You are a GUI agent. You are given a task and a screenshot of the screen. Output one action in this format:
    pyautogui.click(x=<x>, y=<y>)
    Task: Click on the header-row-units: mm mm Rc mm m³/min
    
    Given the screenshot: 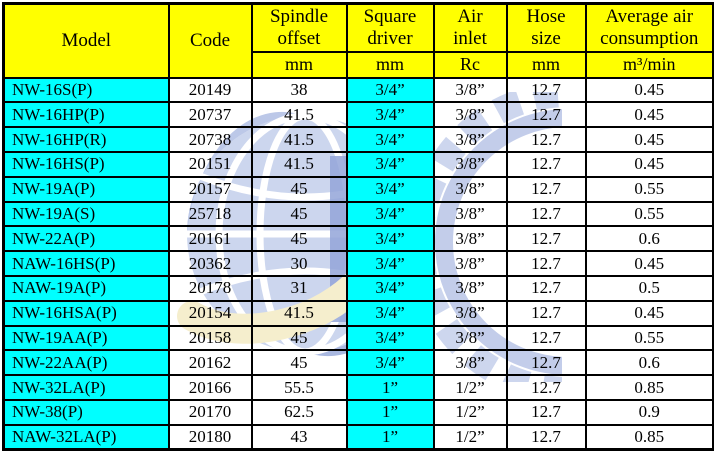 What is the action you would take?
    pyautogui.click(x=359, y=64)
    